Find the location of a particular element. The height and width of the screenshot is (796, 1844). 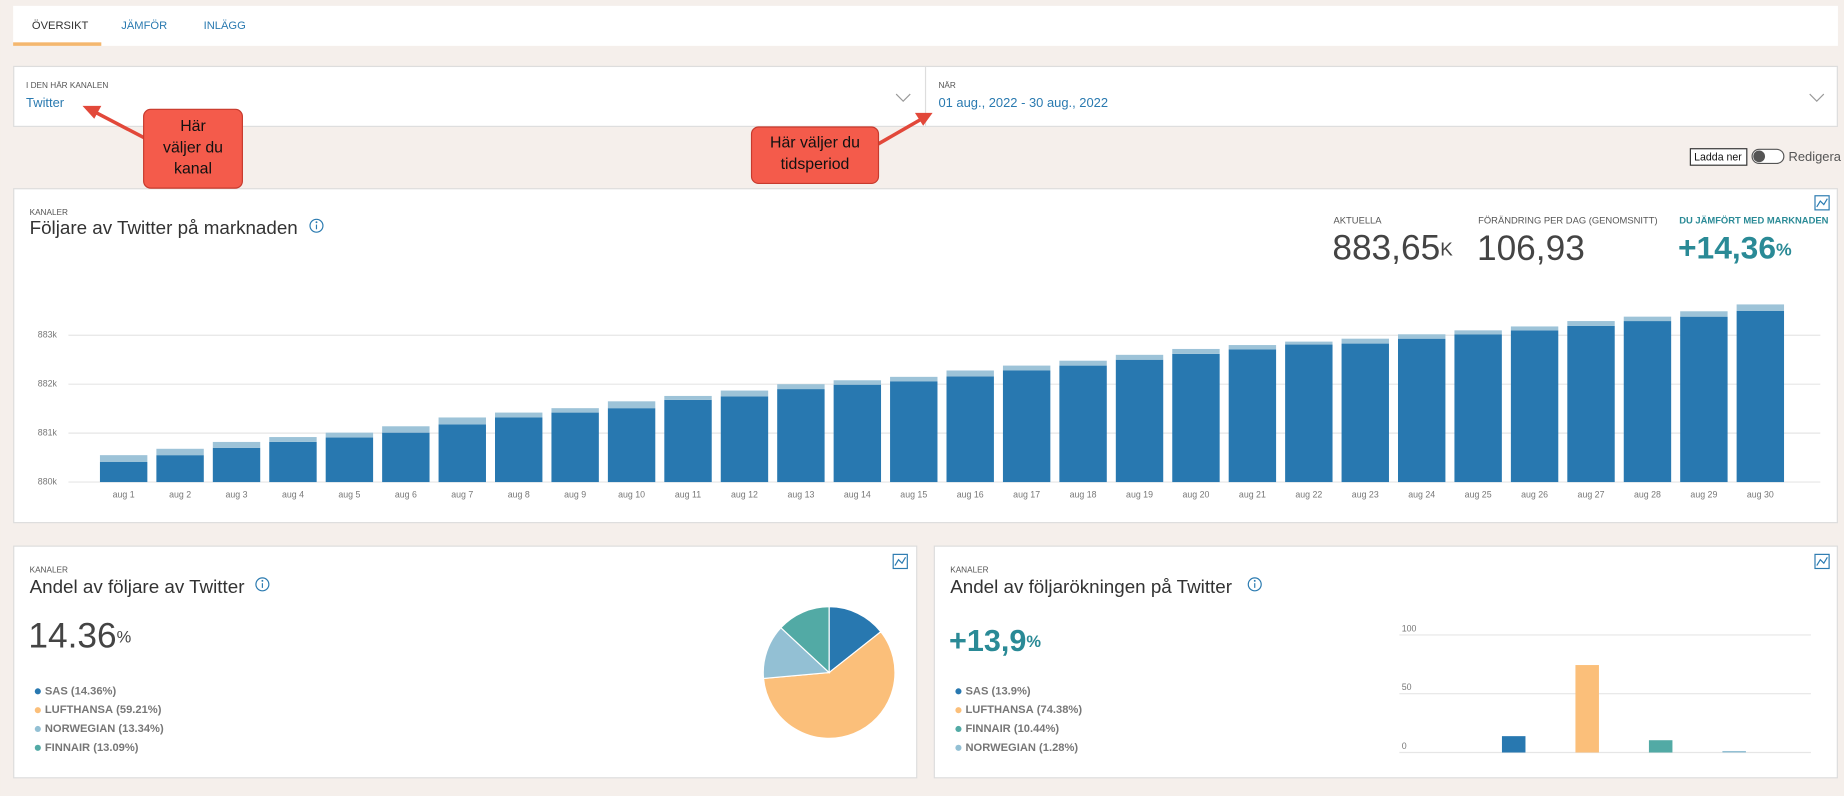

stat-label: AKTUELLA is located at coordinates (1358, 220).